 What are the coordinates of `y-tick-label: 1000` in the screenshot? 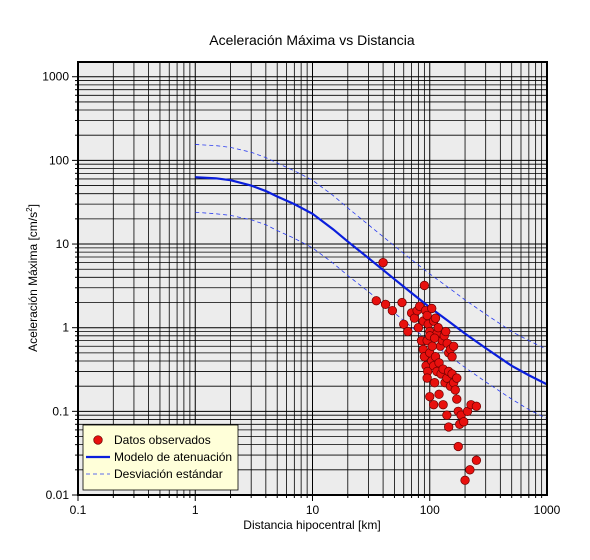 It's located at (55, 77).